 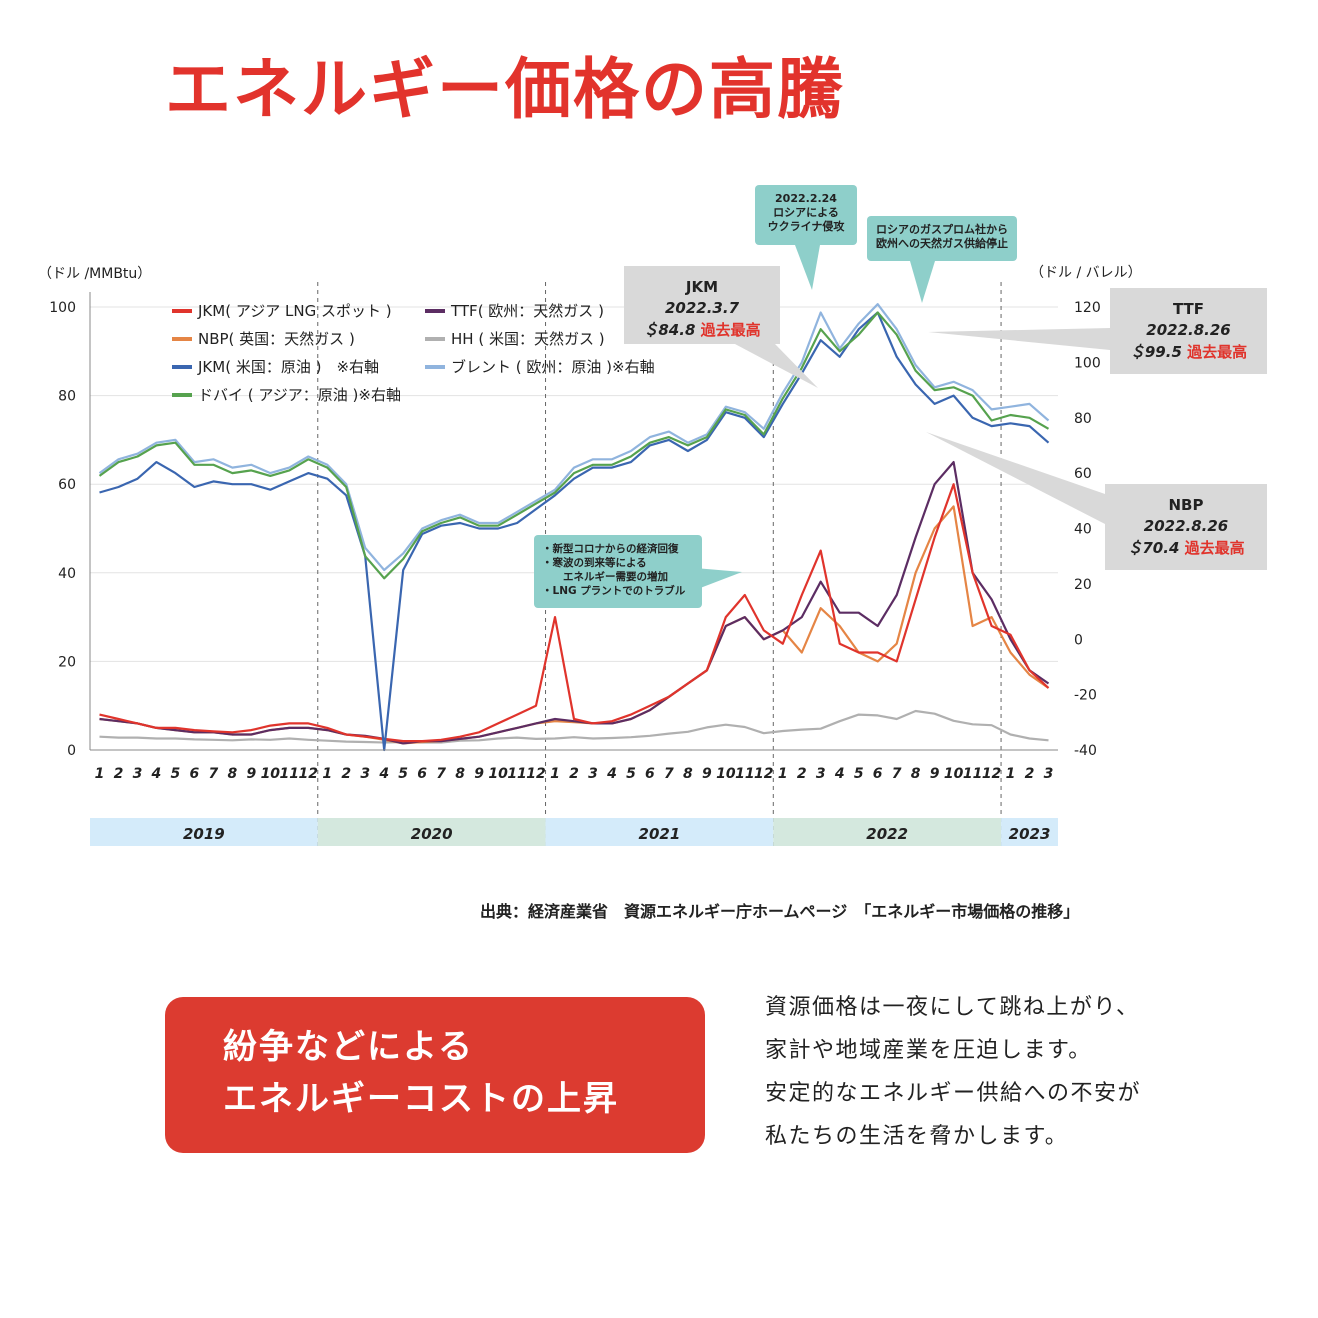 I want to click on y-tick-label-right: 120, so click(x=1087, y=308).